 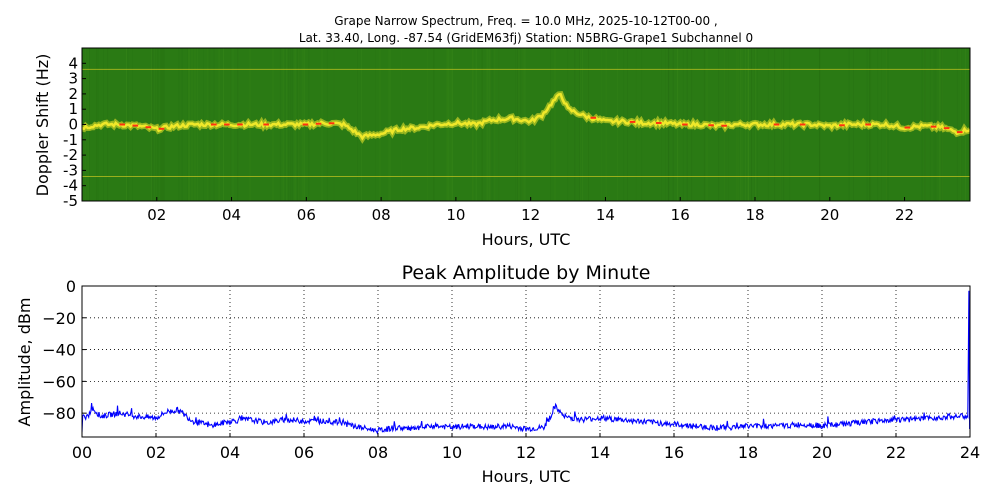 What do you see at coordinates (381, 215) in the screenshot?
I see `spectrogram-x-tick-label: 08` at bounding box center [381, 215].